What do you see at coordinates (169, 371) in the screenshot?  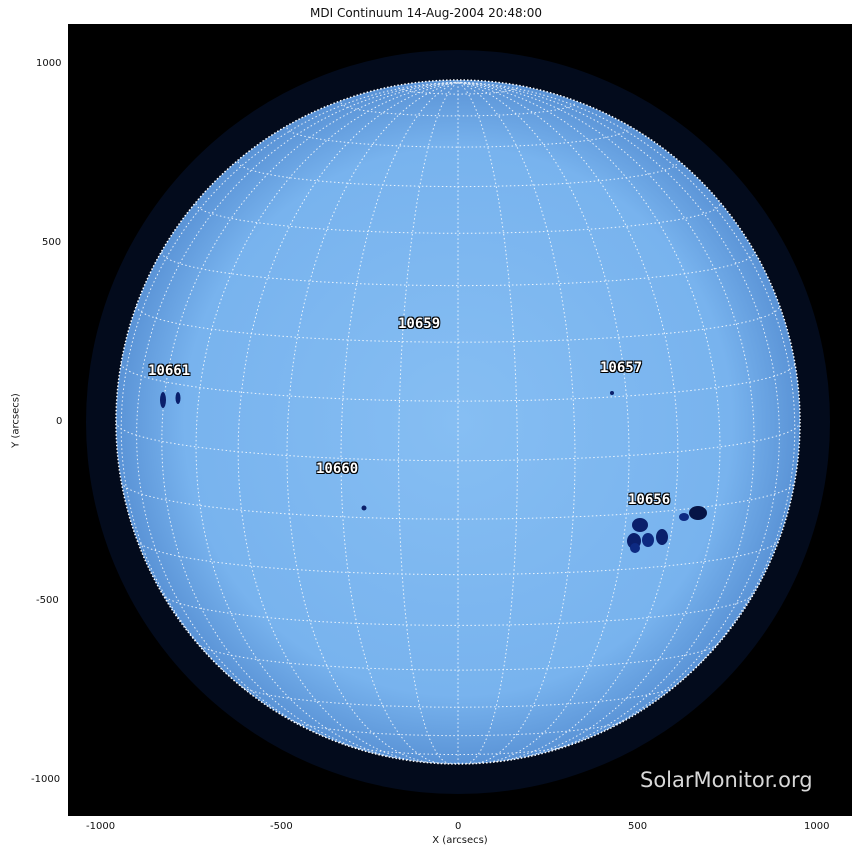 I see `ar-label-10661: 10661` at bounding box center [169, 371].